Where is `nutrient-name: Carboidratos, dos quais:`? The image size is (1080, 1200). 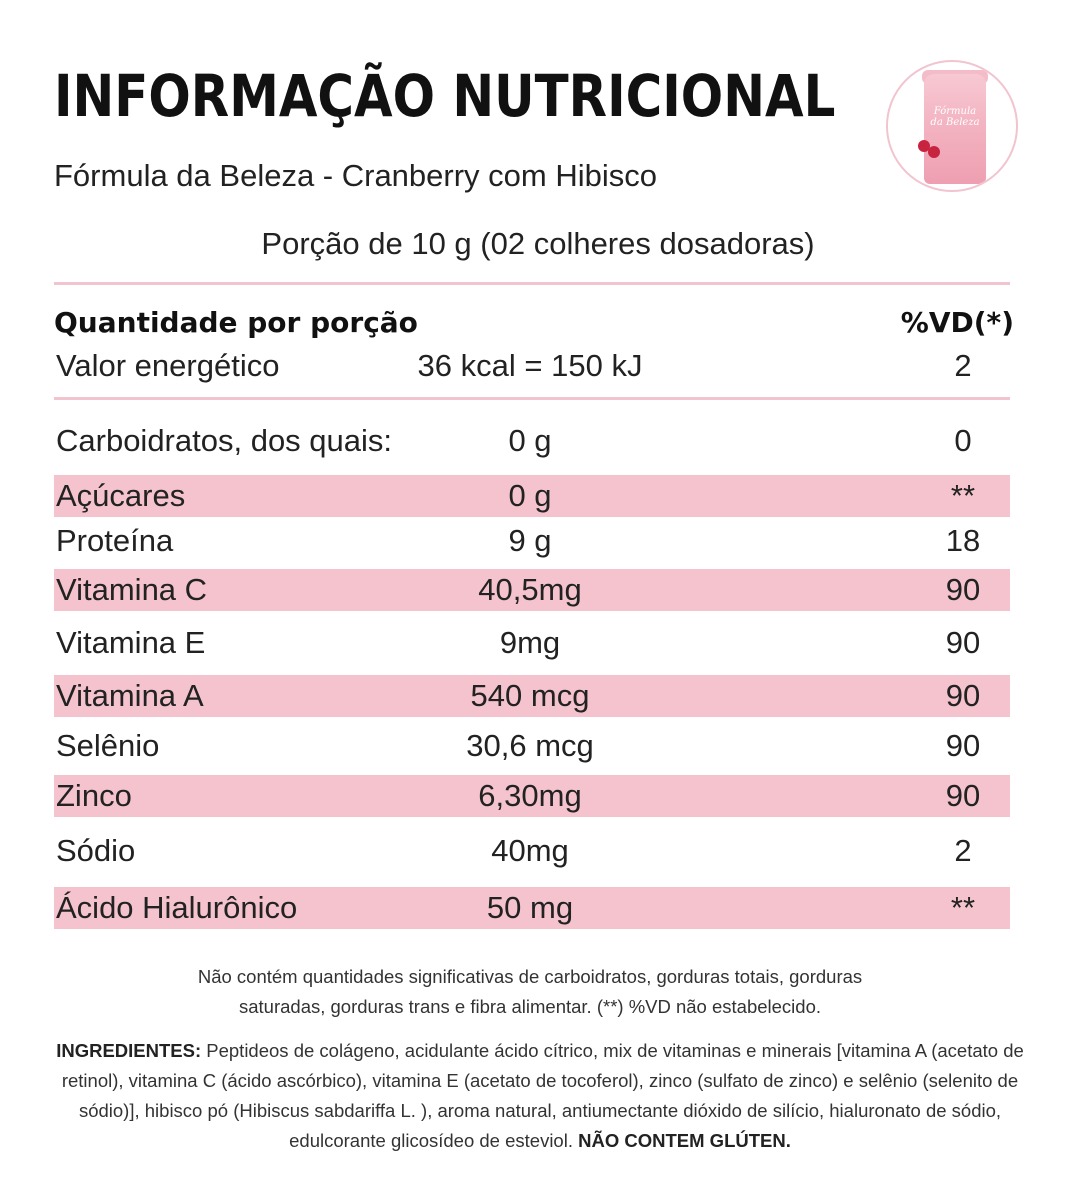 nutrient-name: Carboidratos, dos quais: is located at coordinates (224, 440).